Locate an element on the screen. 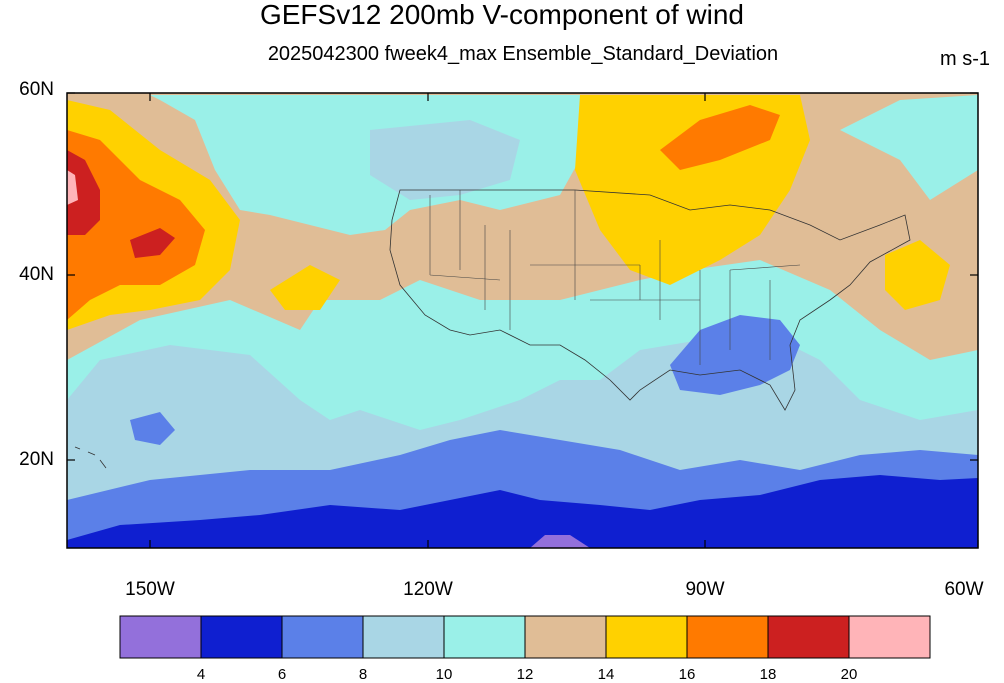  colorbar-tick-label: 6 is located at coordinates (282, 674).